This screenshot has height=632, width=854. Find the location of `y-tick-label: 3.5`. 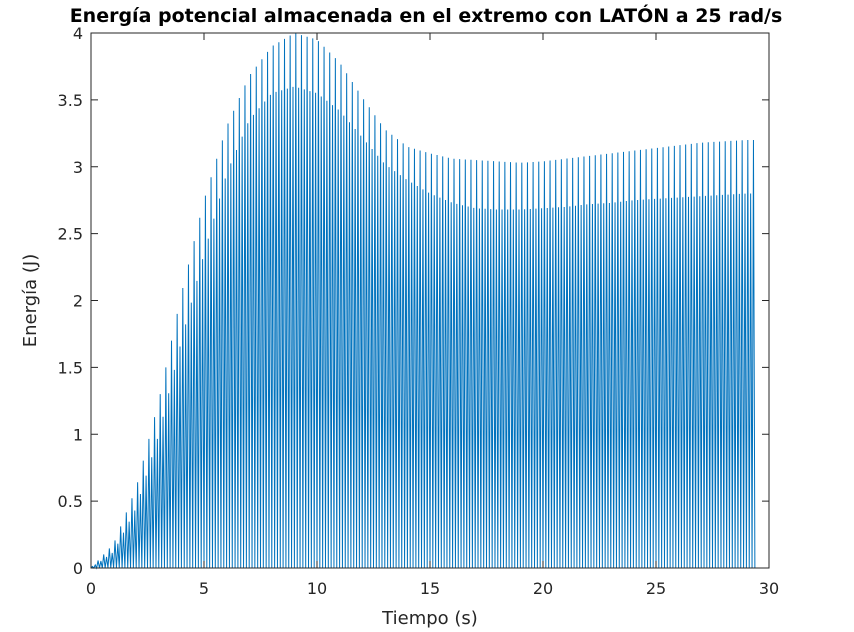

y-tick-label: 3.5 is located at coordinates (70, 100).